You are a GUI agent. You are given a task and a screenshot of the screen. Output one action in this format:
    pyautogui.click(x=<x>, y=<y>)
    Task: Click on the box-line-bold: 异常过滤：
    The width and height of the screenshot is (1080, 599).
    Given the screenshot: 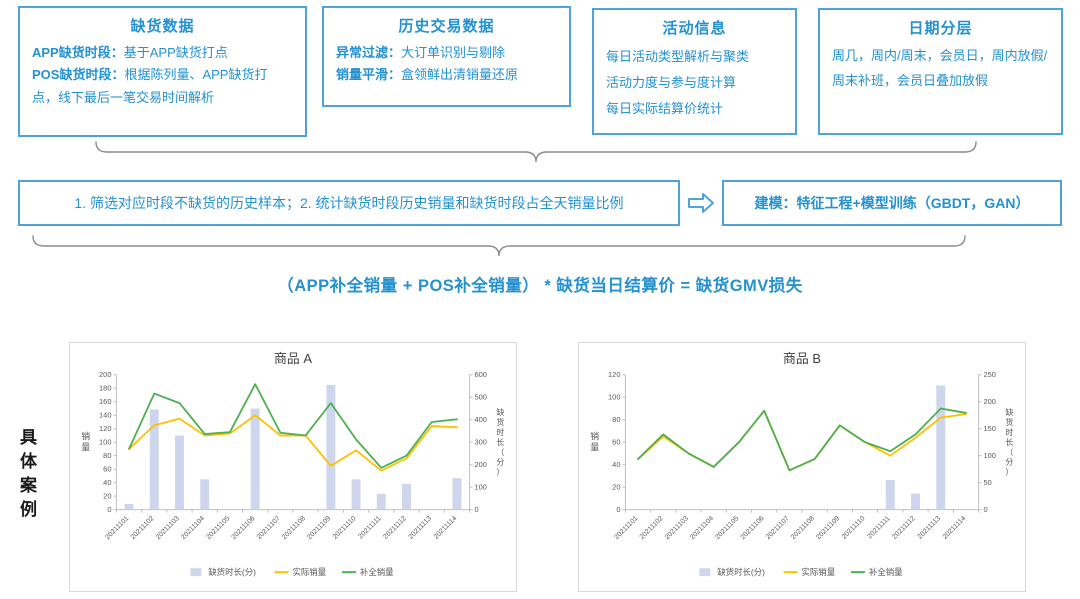 What is the action you would take?
    pyautogui.click(x=369, y=52)
    